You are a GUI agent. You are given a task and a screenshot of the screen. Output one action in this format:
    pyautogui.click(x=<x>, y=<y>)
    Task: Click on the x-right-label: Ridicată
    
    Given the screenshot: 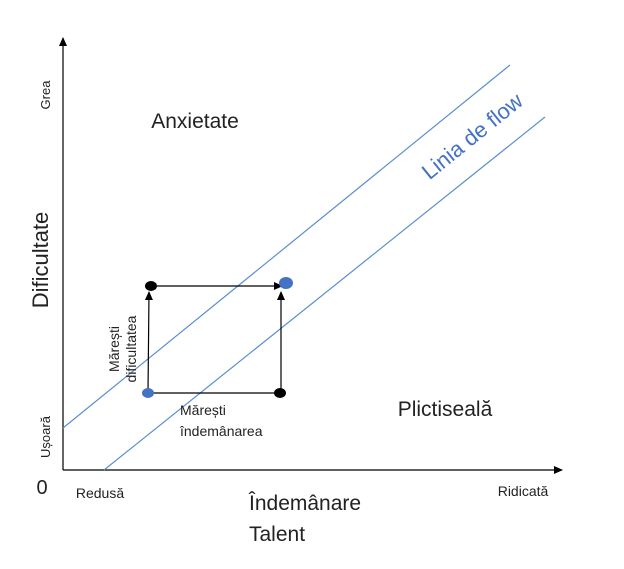 What is the action you would take?
    pyautogui.click(x=523, y=491)
    